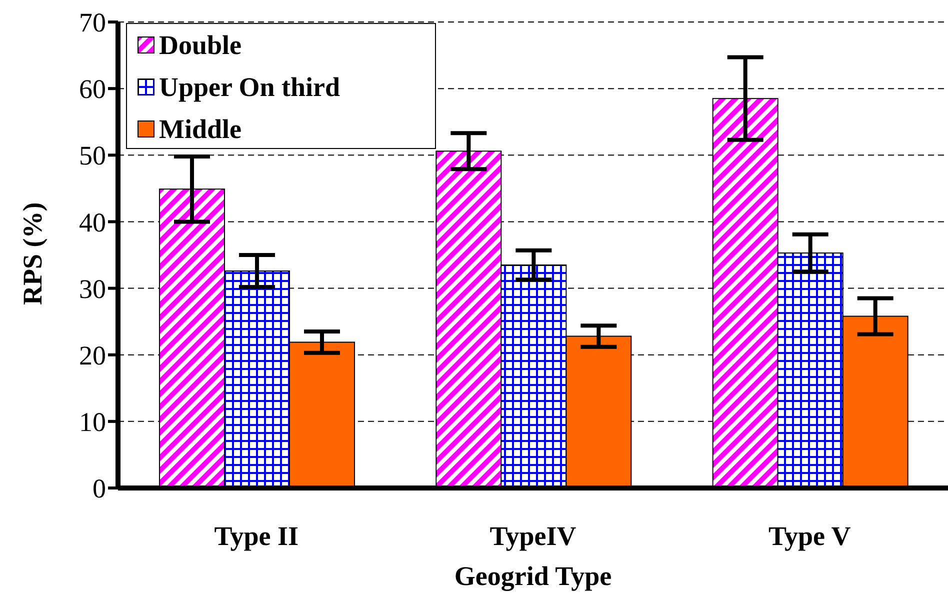 This screenshot has height=603, width=948. Describe the element at coordinates (92, 89) in the screenshot. I see `y-tick-label: 60` at that location.